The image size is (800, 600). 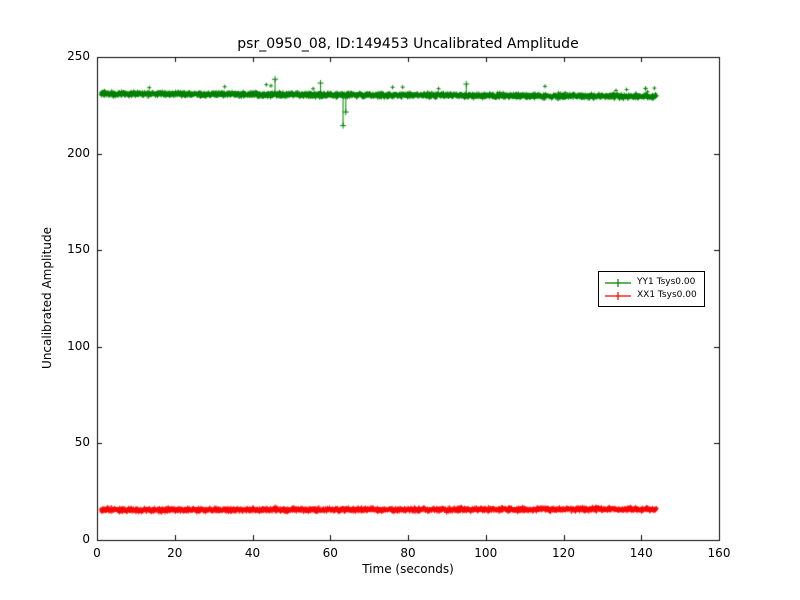 I want to click on x-tick-label: 80, so click(x=408, y=553).